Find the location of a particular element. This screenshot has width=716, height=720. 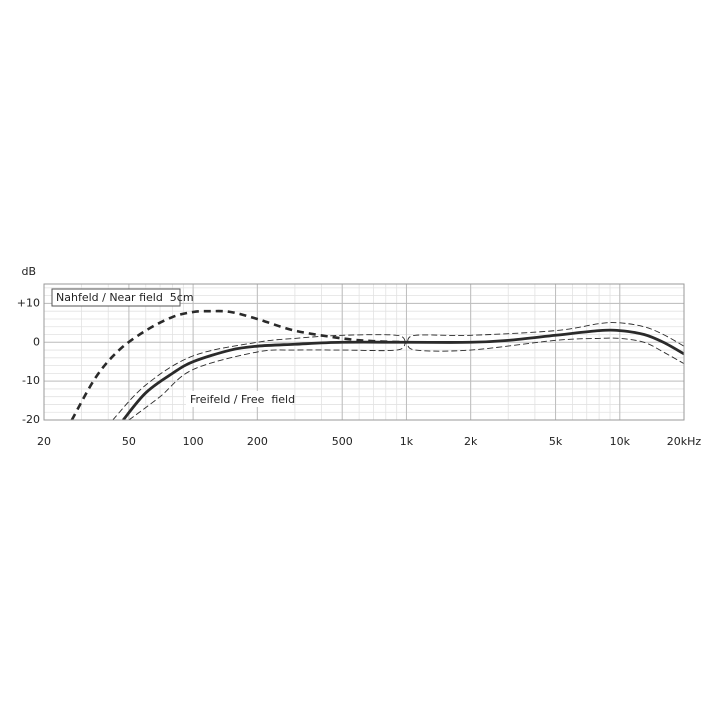

y-axis-label: dB is located at coordinates (28, 271).